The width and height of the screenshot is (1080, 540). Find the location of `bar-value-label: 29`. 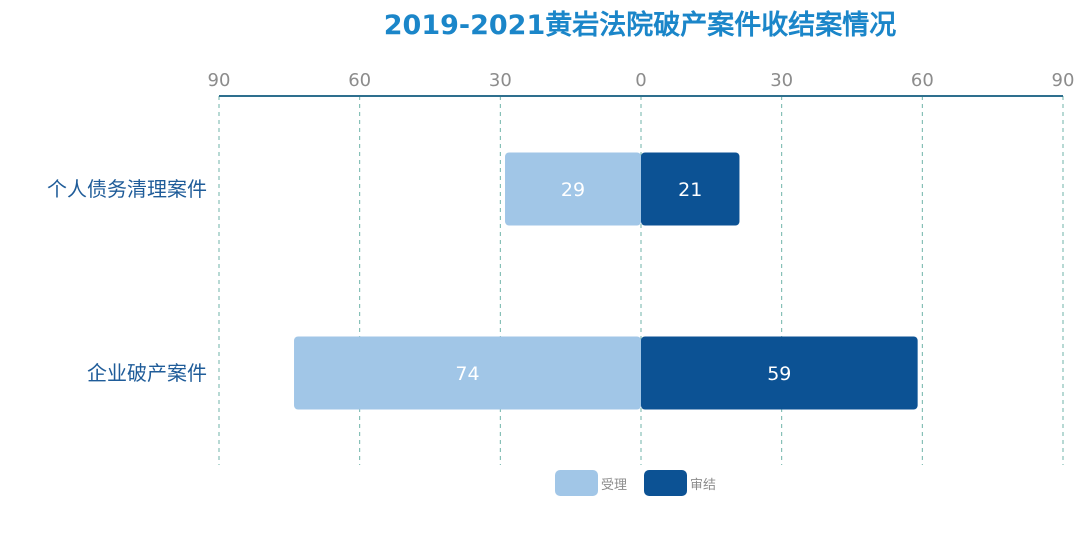

bar-value-label: 29 is located at coordinates (573, 190).